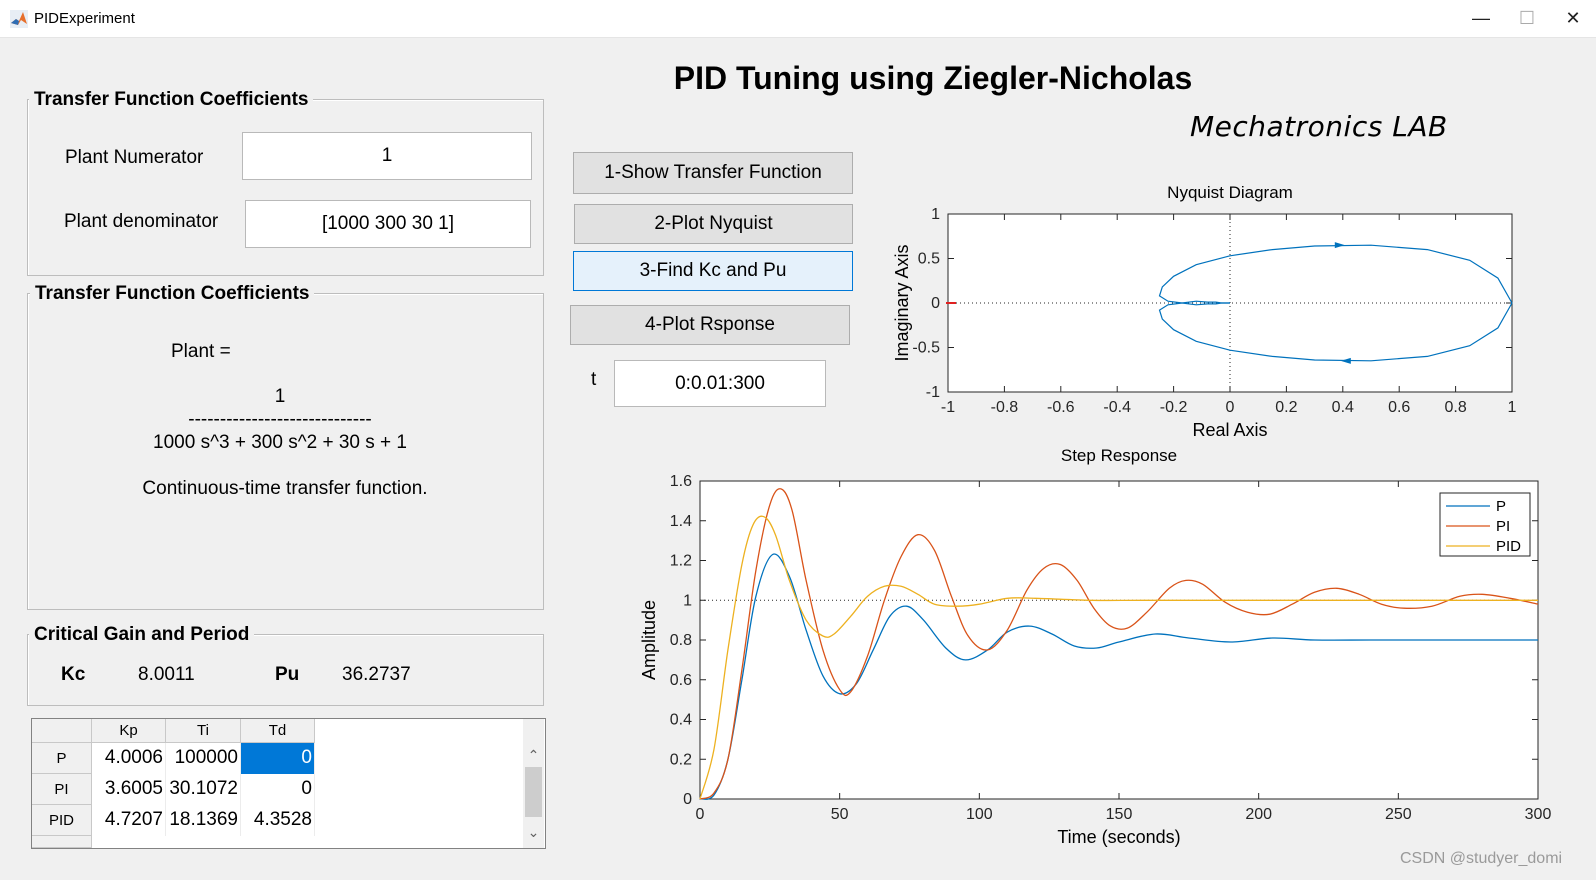 The height and width of the screenshot is (880, 1596). What do you see at coordinates (171, 100) in the screenshot?
I see `coefficients-panel-title: Transfer Function Coefficients` at bounding box center [171, 100].